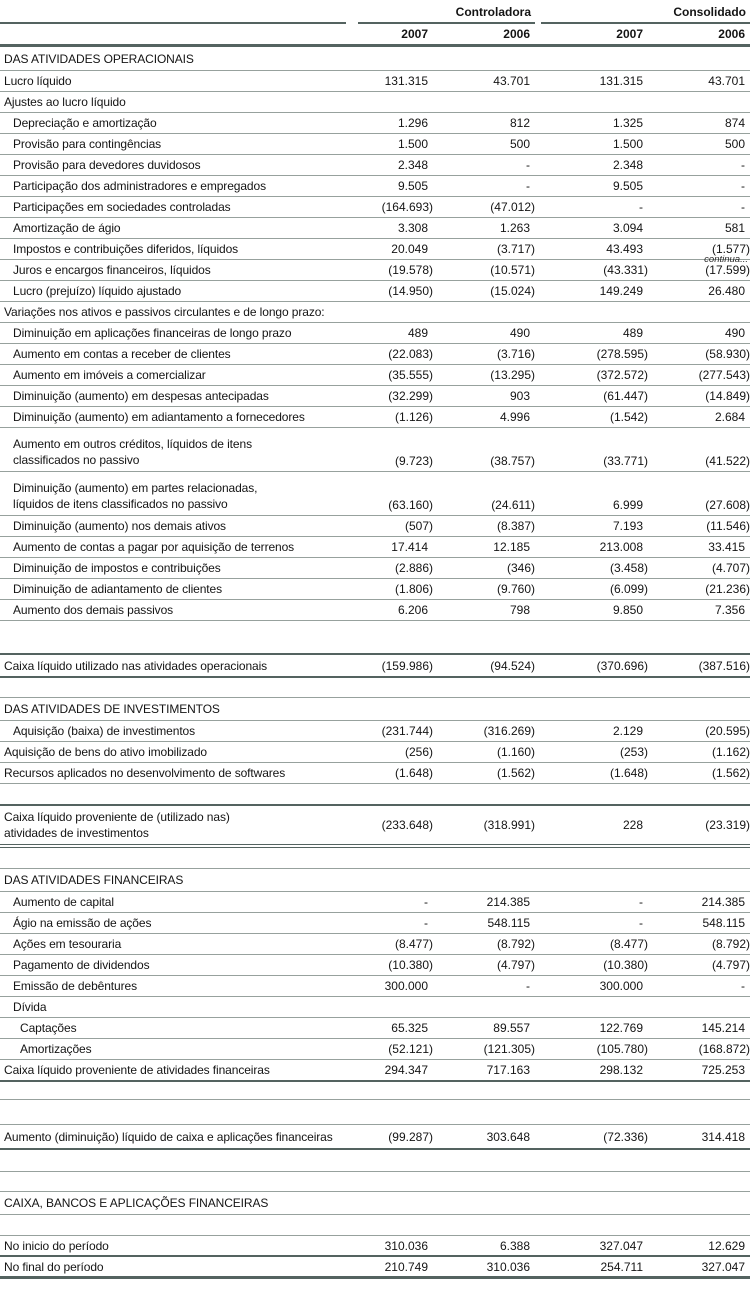 Image resolution: width=750 pixels, height=1300 pixels. What do you see at coordinates (515, 752) in the screenshot?
I see `value-cell: (1.160)` at bounding box center [515, 752].